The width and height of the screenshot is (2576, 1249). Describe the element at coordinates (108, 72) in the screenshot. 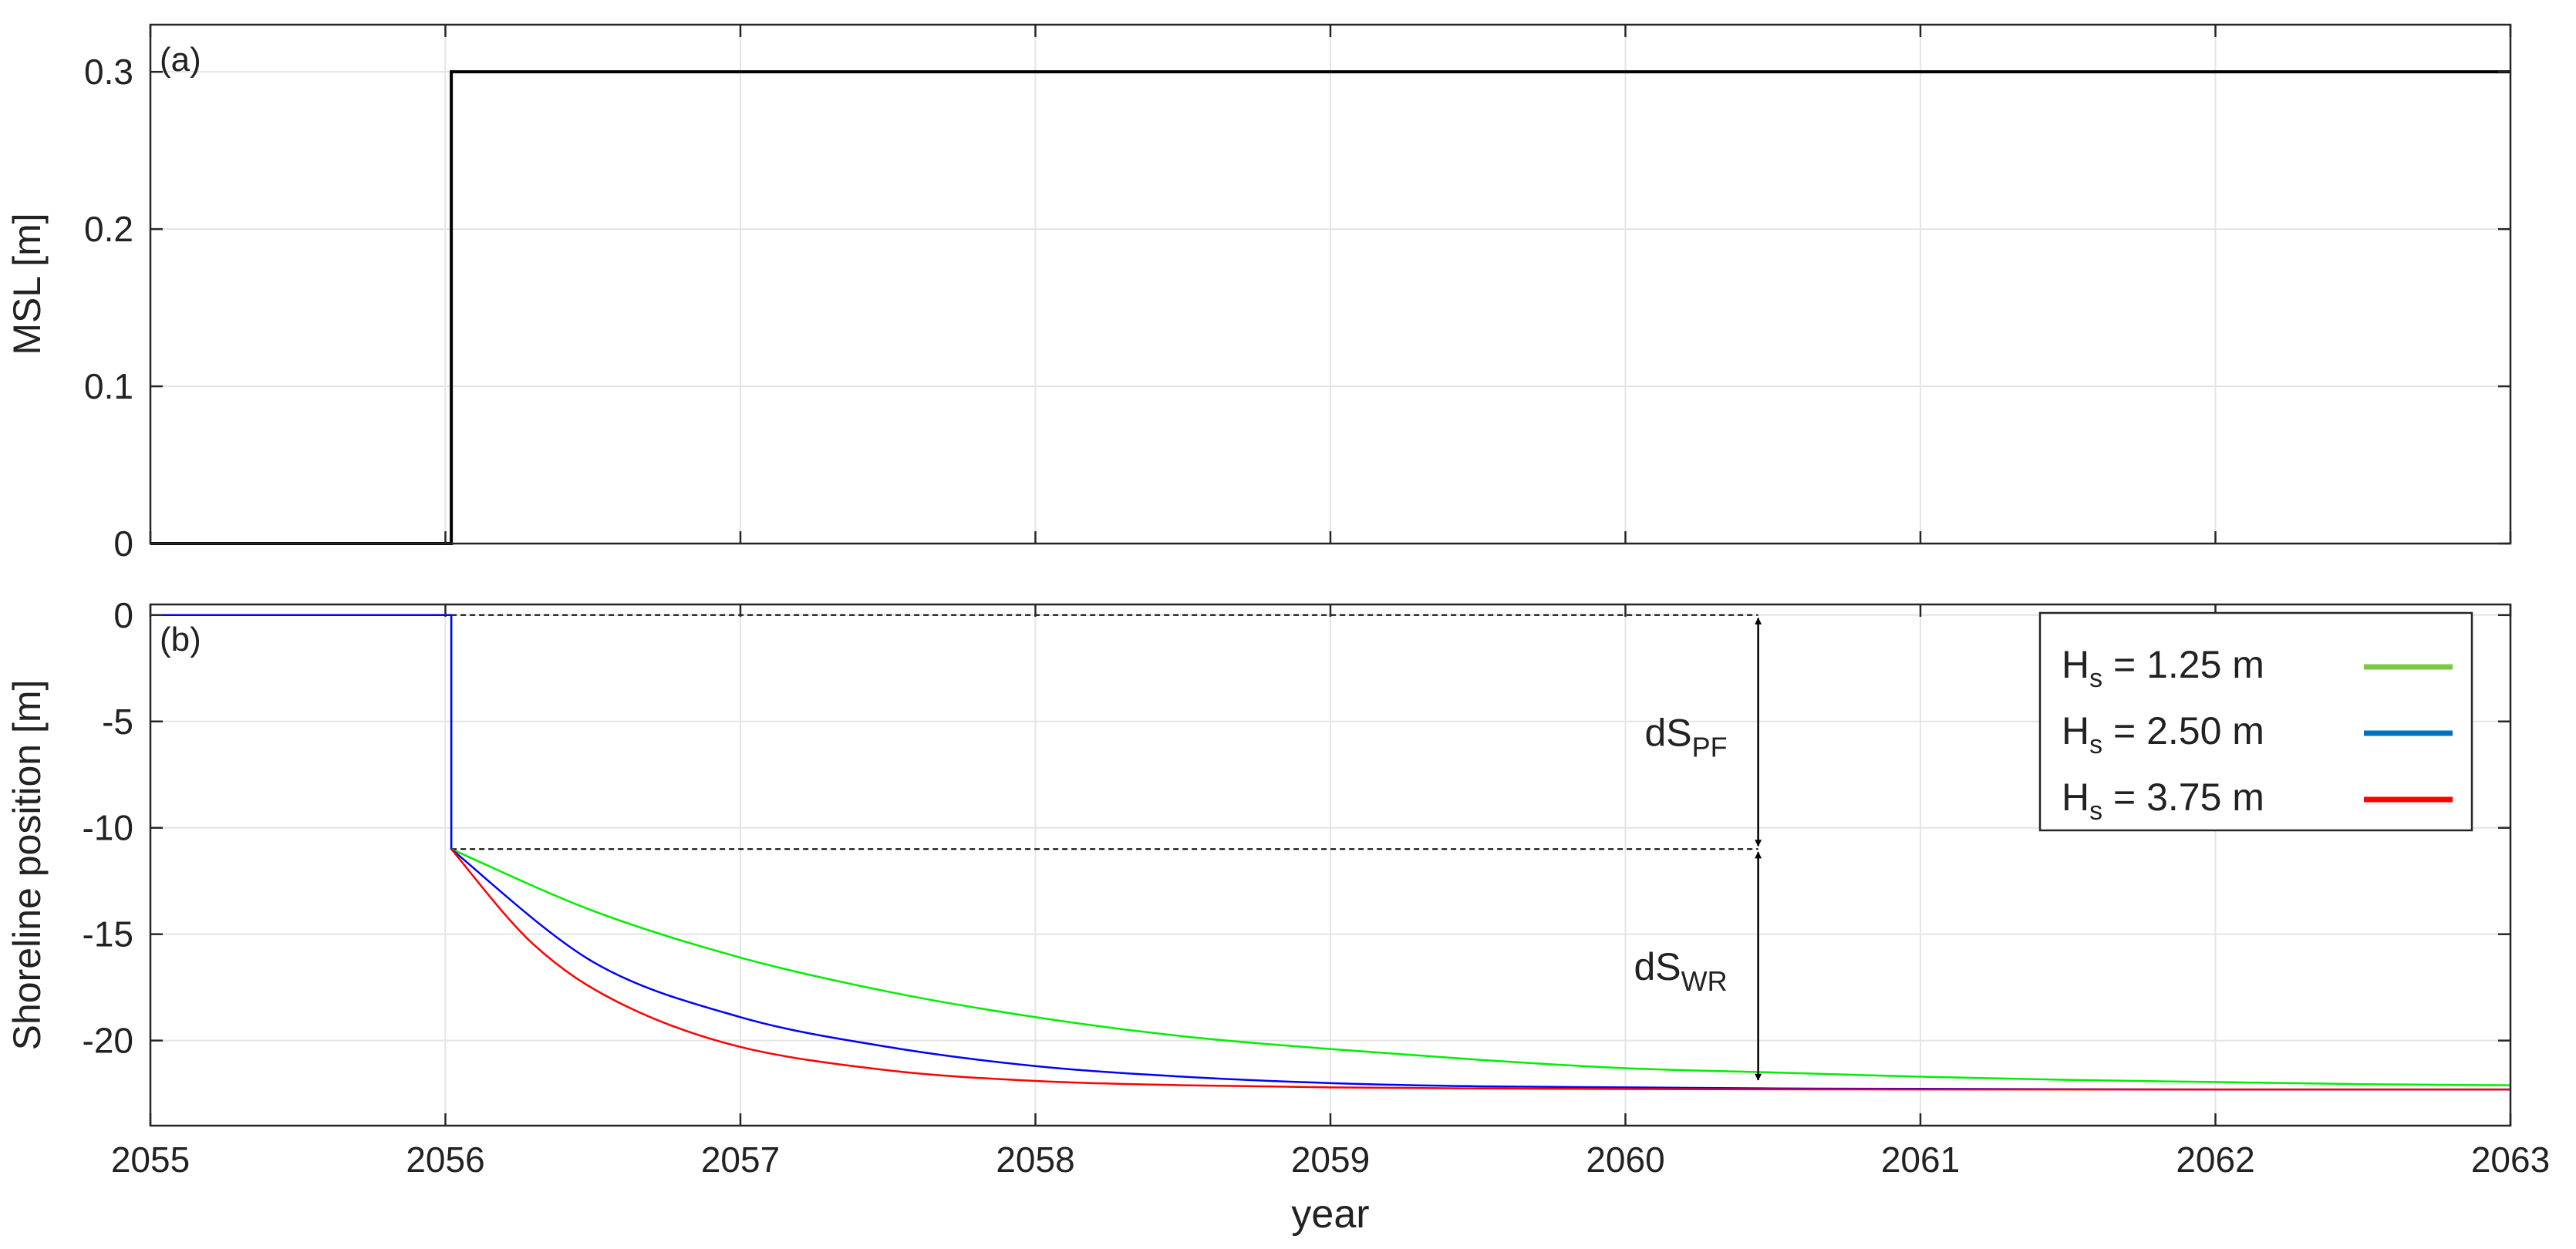

I see `y-tick-label: 0.3` at that location.